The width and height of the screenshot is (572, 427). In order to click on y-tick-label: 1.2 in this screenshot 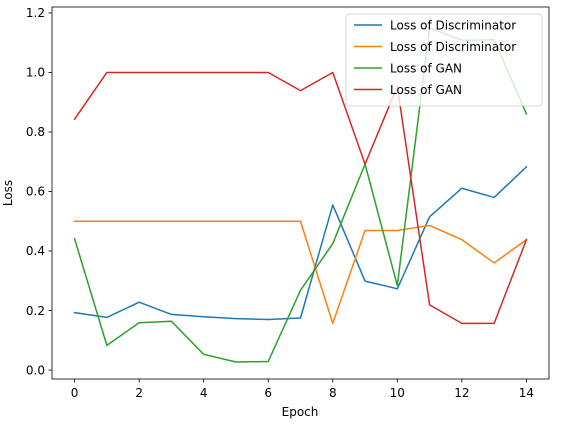, I will do `click(35, 13)`.